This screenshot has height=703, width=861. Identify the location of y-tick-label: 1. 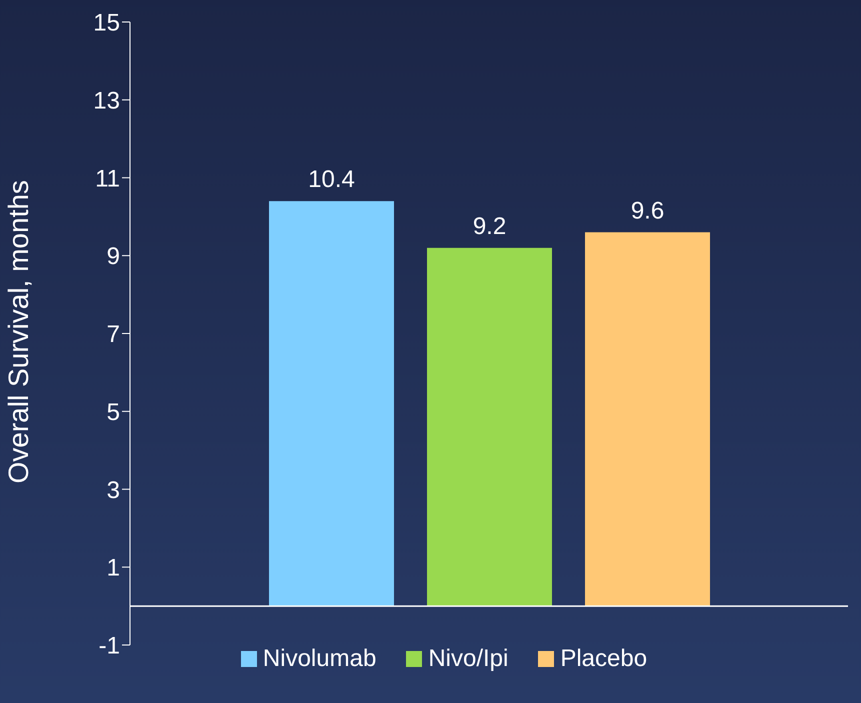
(113, 568).